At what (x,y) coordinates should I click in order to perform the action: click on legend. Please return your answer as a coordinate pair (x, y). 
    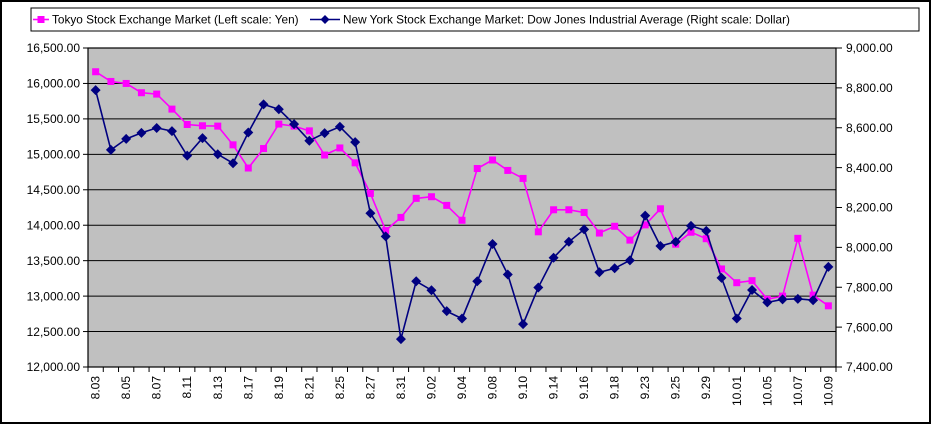
    Looking at the image, I should click on (475, 19).